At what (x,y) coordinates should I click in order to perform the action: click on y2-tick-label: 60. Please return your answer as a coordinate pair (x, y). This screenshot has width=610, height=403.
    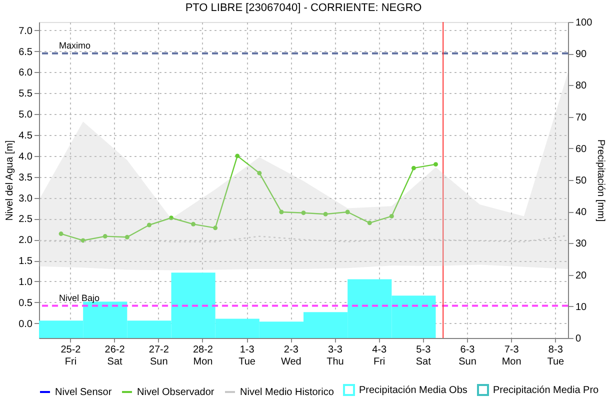
    Looking at the image, I should click on (582, 149).